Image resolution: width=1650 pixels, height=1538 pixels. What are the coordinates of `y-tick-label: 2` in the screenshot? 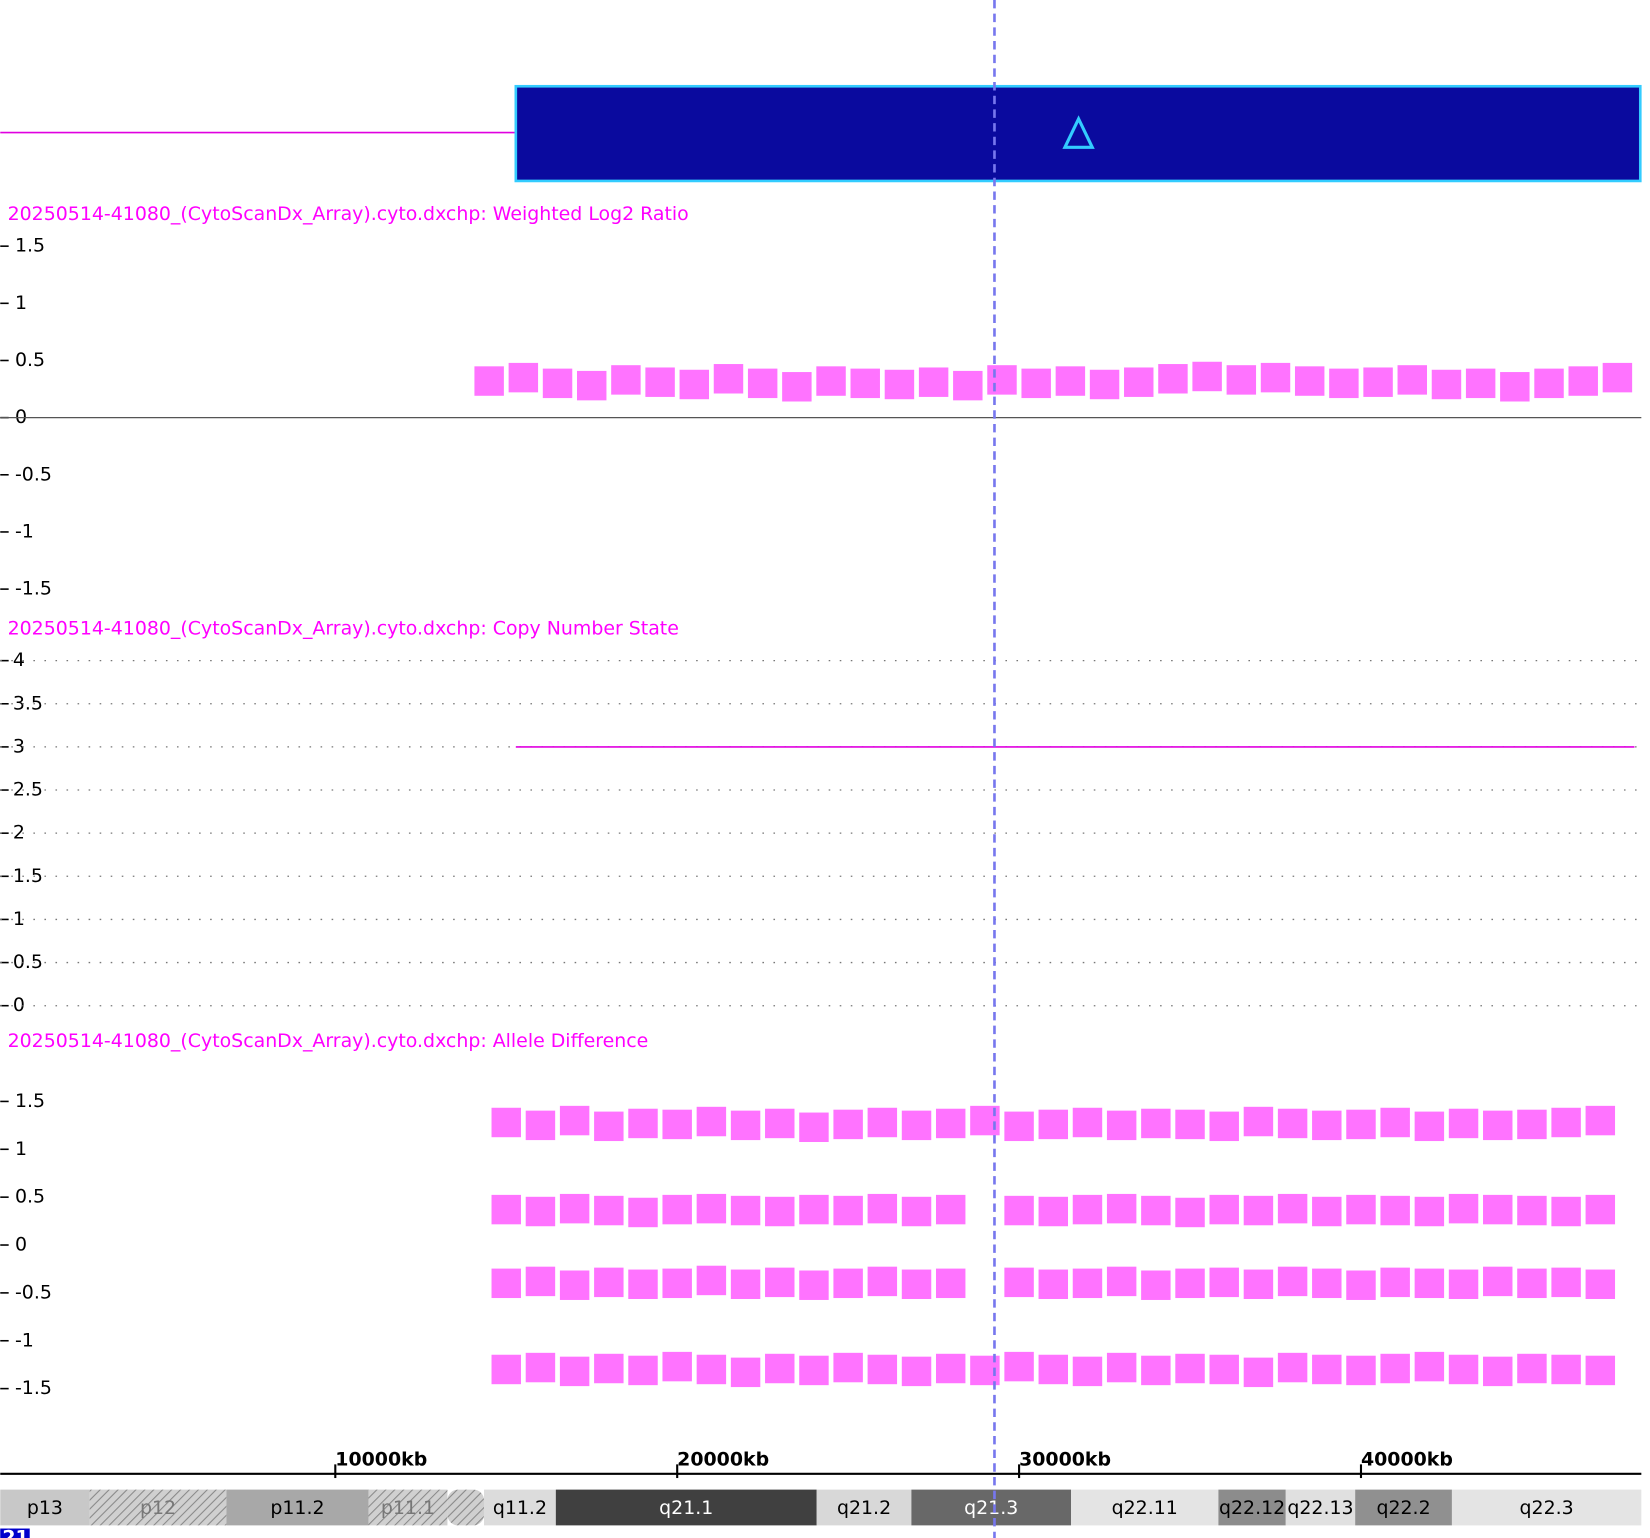 It's located at (19, 833).